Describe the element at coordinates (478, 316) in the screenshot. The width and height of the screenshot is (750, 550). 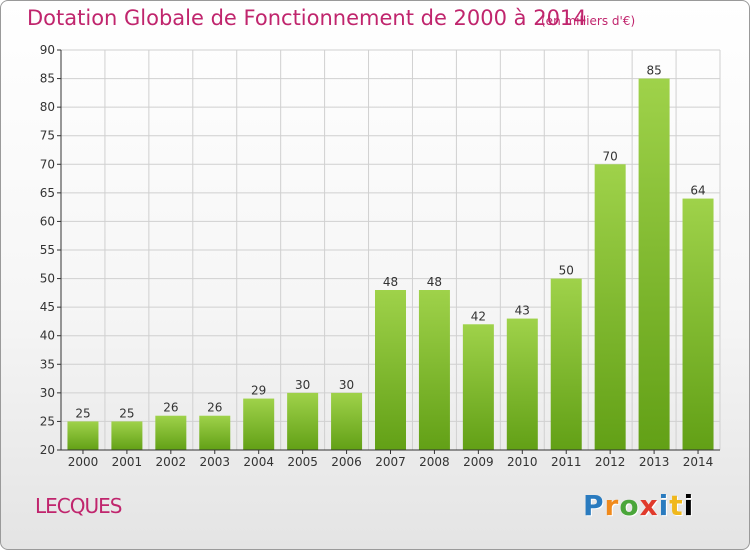
I see `data-label: 42` at that location.